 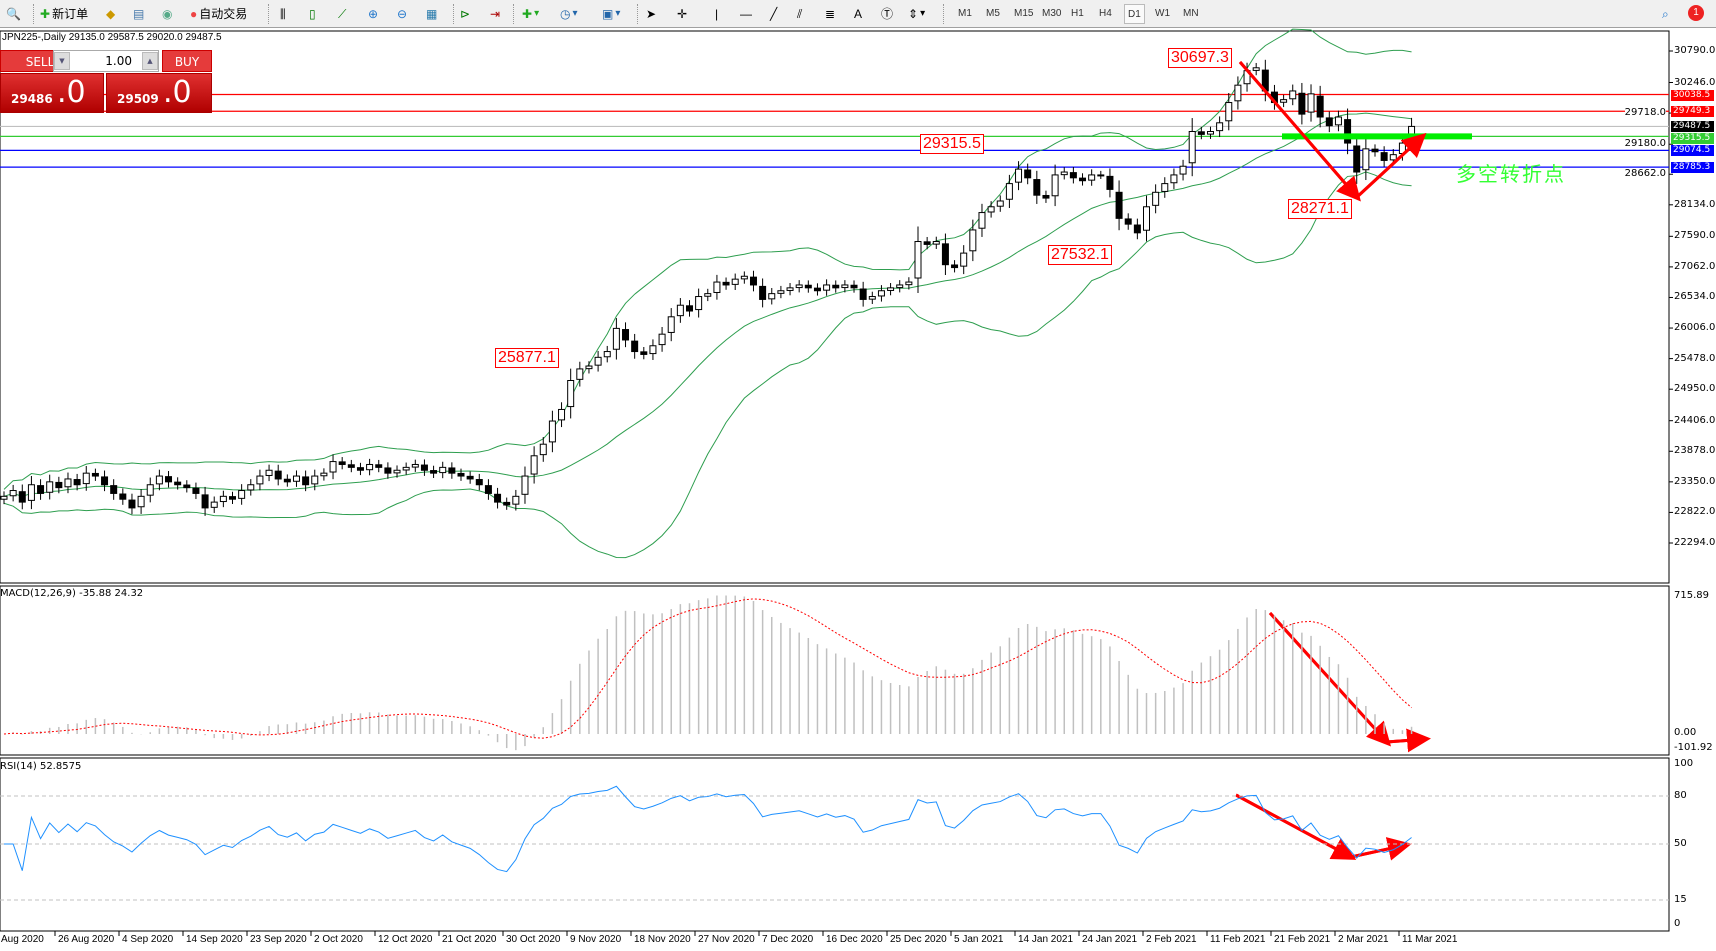 I want to click on vertical-line-icon: |, so click(x=717, y=14).